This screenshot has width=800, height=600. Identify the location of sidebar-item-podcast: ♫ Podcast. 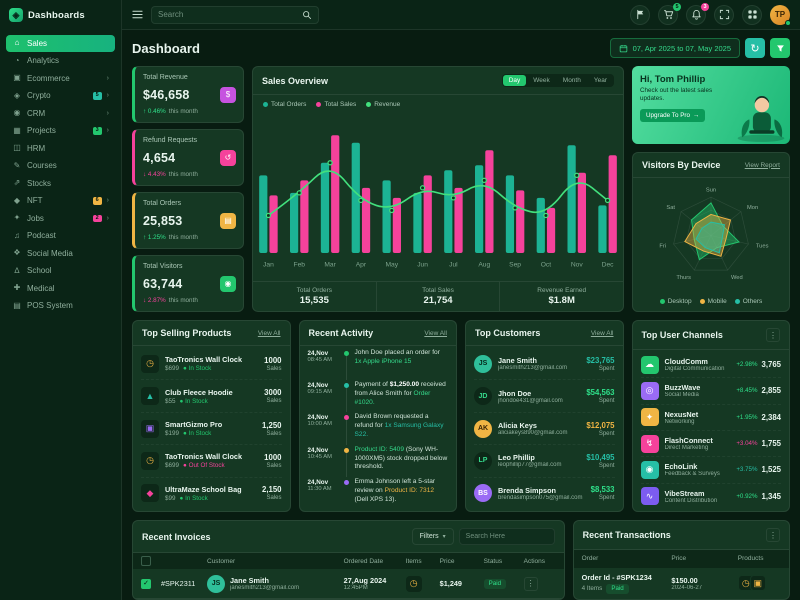
(60, 236).